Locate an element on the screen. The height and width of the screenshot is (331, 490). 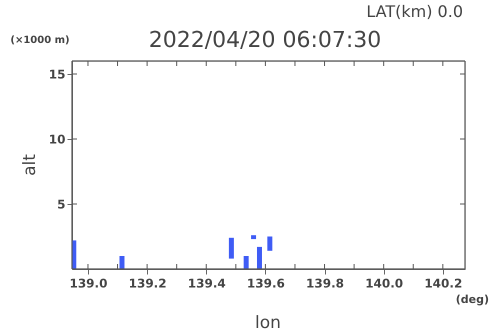
text: (×1000 m) is located at coordinates (40, 40).